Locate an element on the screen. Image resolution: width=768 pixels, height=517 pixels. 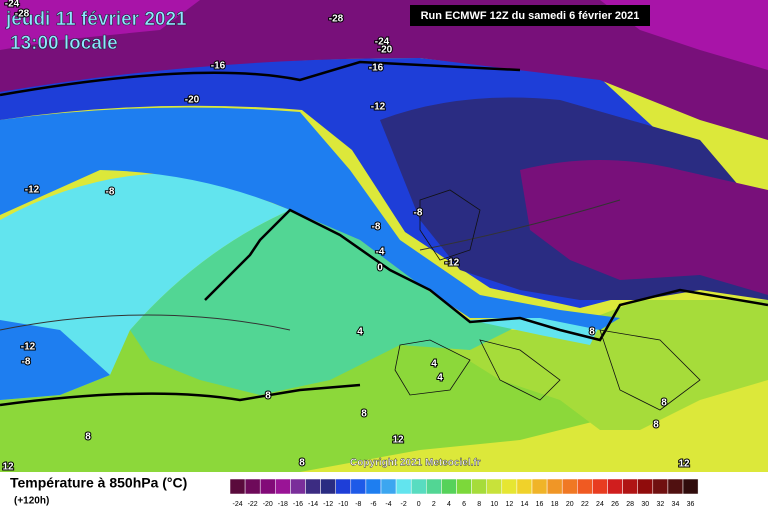
legend-label: -14 is located at coordinates (313, 504).